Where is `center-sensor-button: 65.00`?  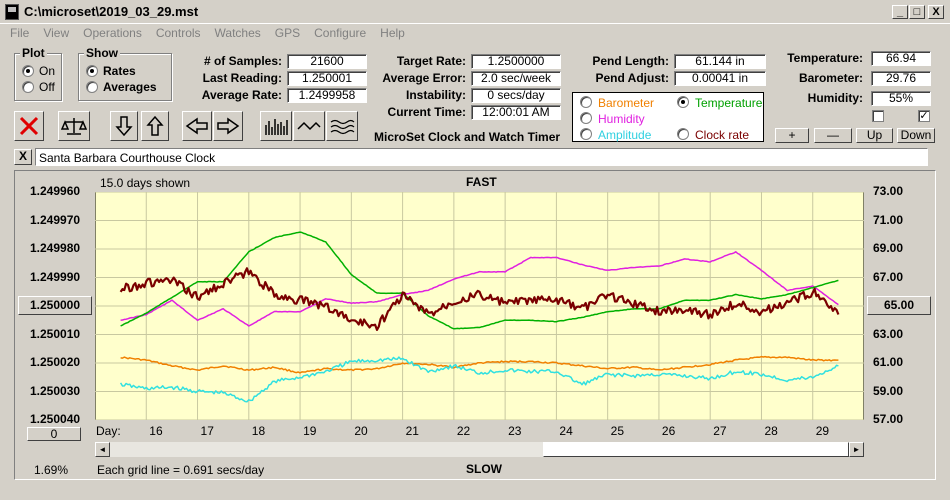
center-sensor-button: 65.00 is located at coordinates (899, 305).